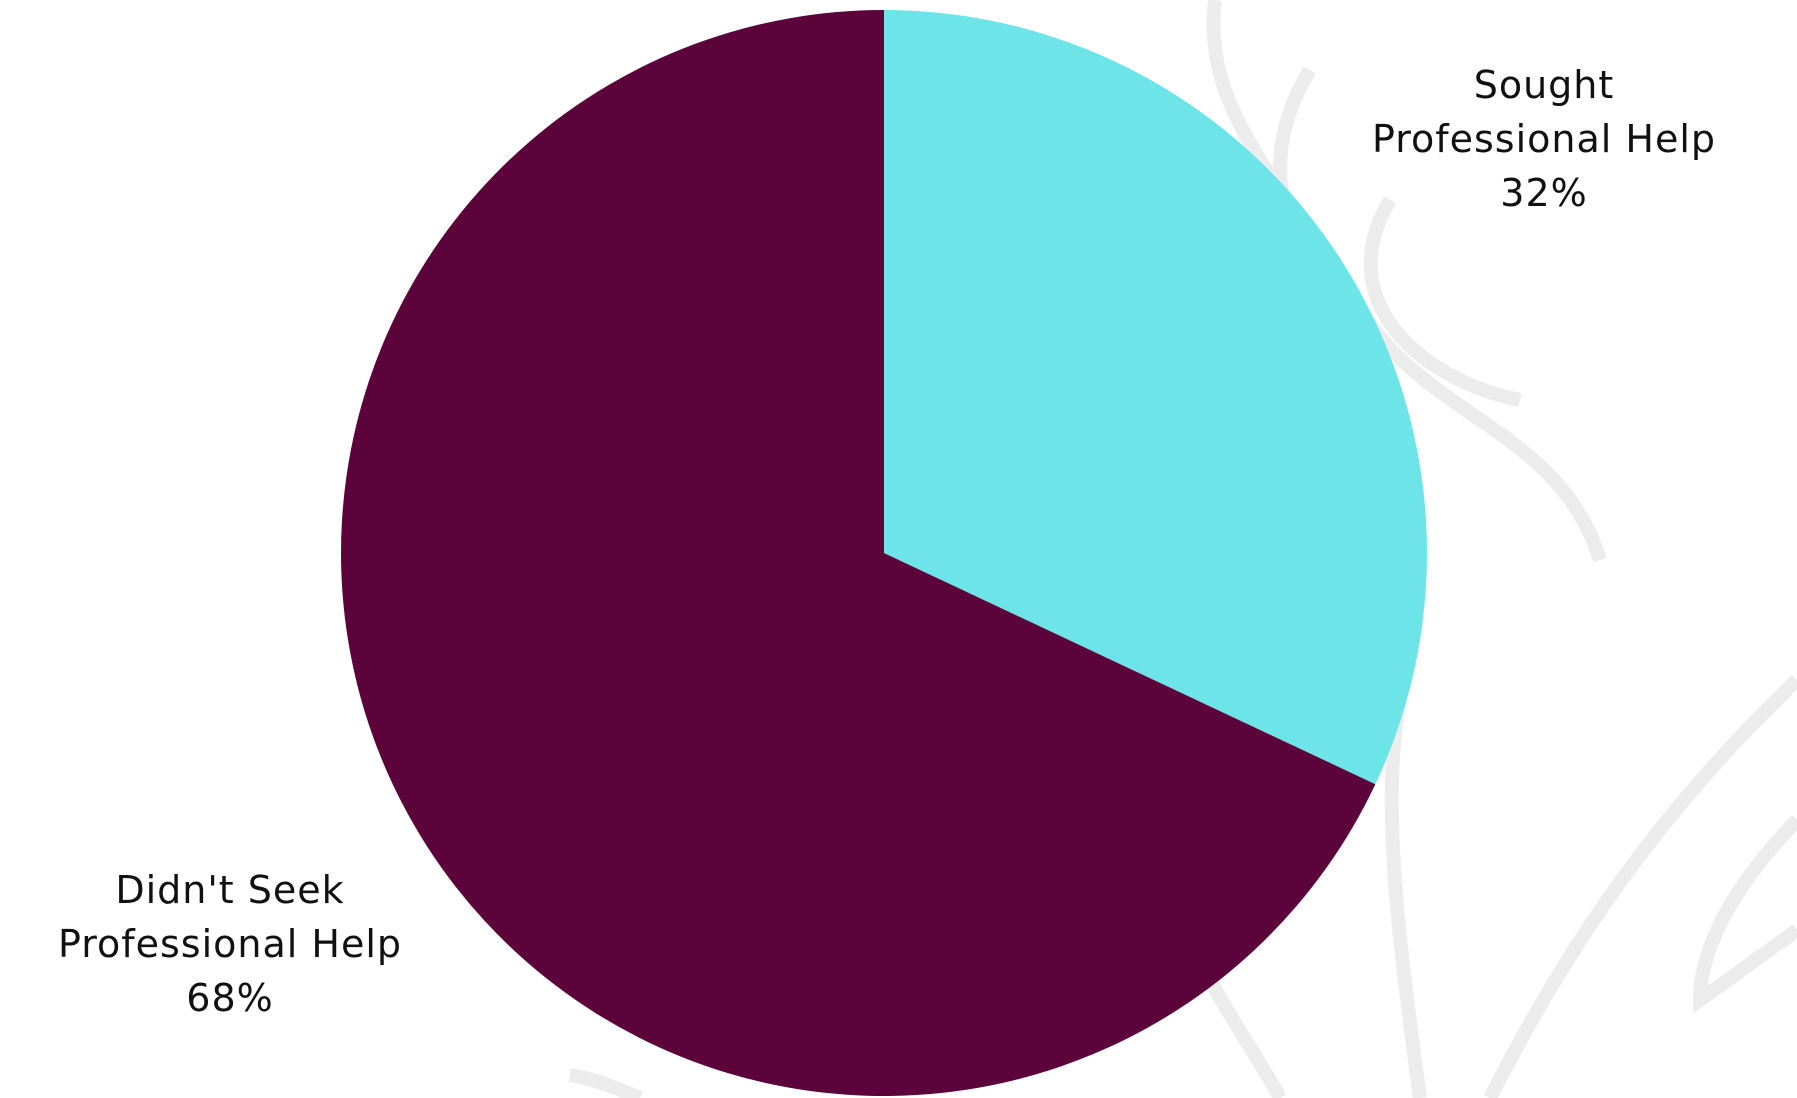 This screenshot has width=1797, height=1098. I want to click on slice-label: Didn't Seek Professional Help 68%, so click(230, 944).